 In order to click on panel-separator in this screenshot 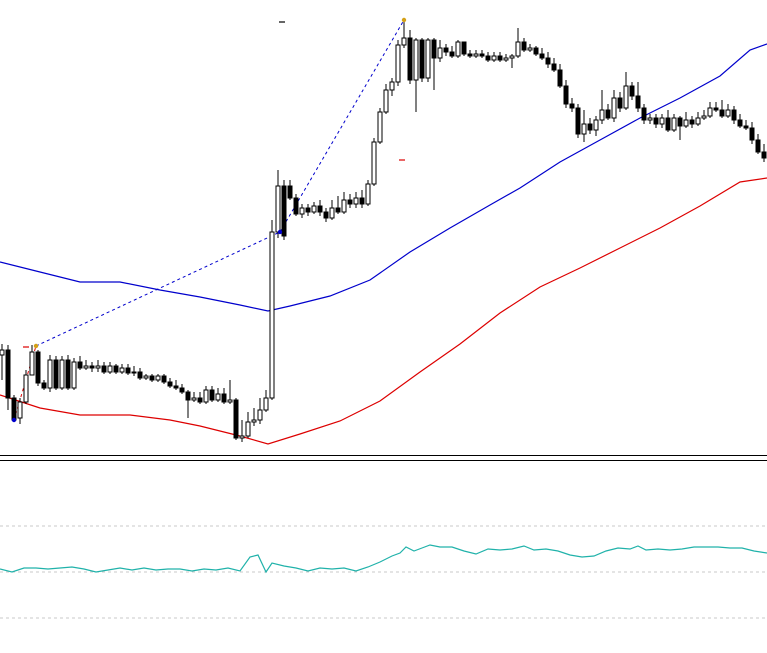, I will do `click(383, 458)`.